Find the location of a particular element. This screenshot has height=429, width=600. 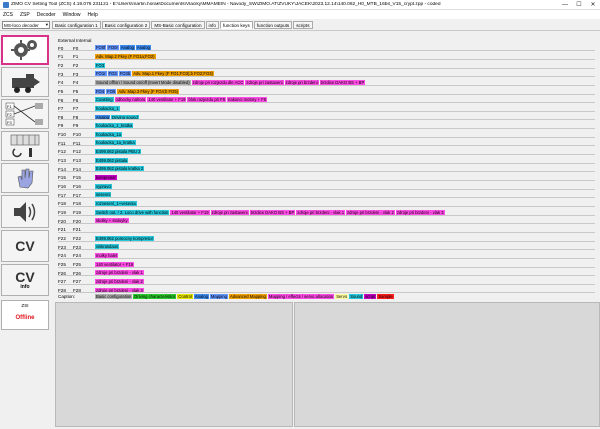

sidebar-item-cv-table is located at coordinates (25, 146).